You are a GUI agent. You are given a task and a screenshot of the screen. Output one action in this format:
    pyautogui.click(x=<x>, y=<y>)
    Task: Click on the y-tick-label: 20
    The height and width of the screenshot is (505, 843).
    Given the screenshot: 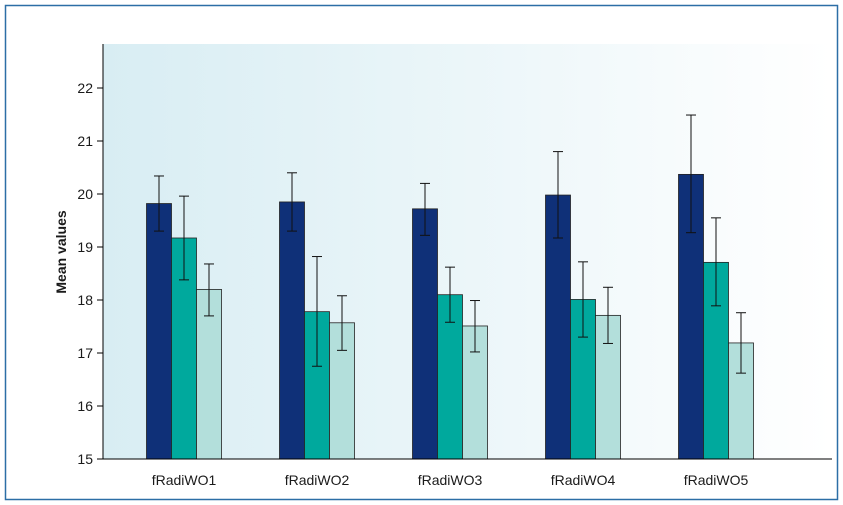 What is the action you would take?
    pyautogui.click(x=85, y=194)
    